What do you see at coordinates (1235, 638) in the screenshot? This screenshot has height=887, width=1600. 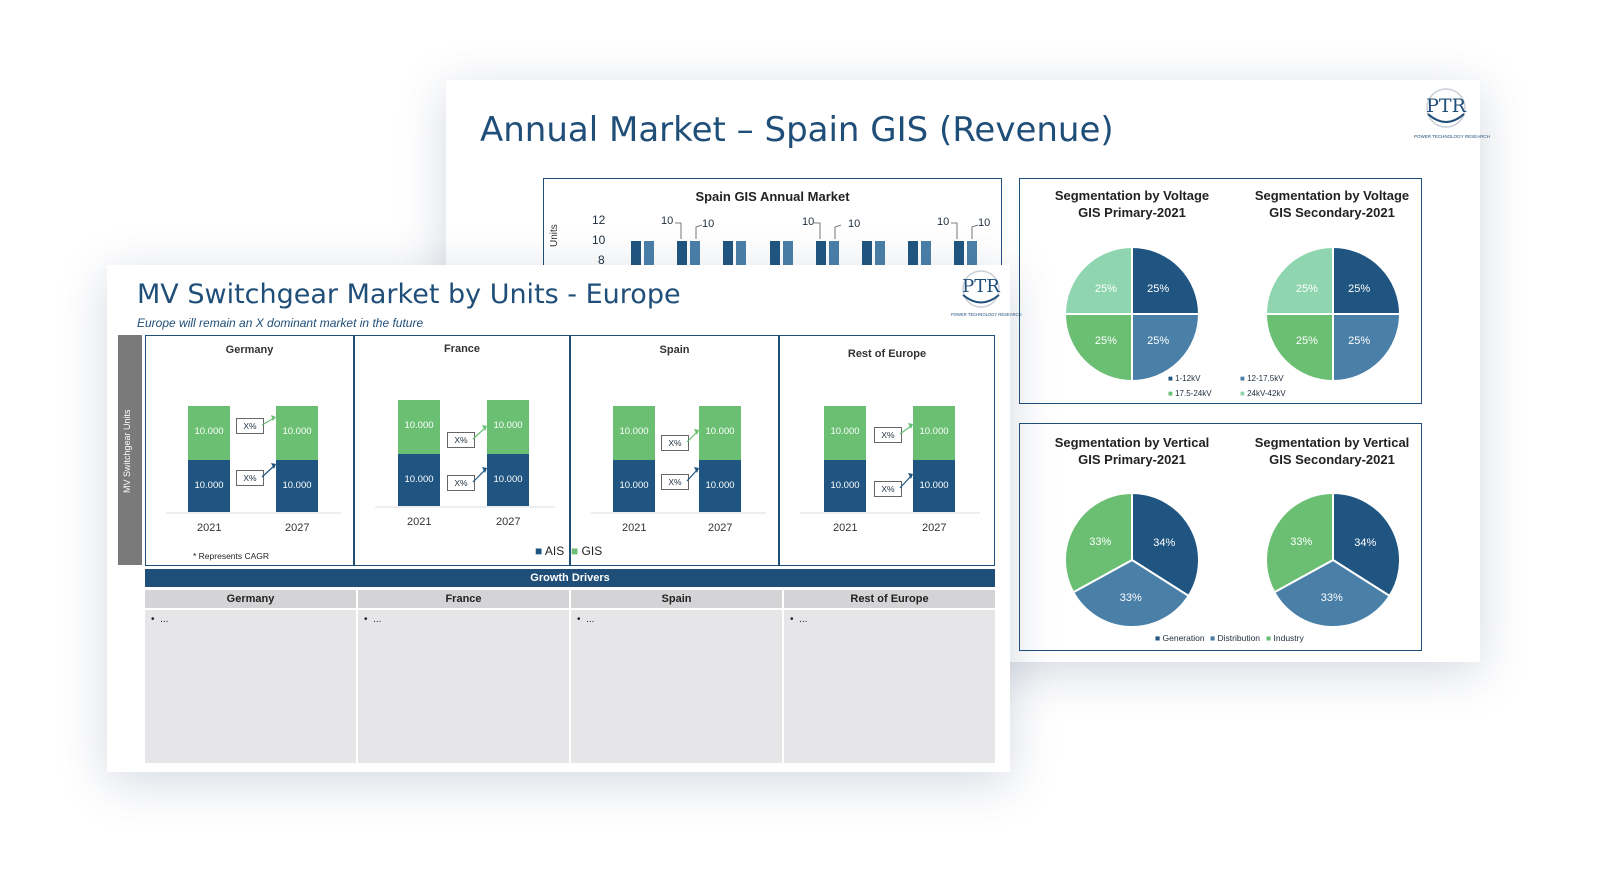 I see `legend-item: ■ Distribution` at bounding box center [1235, 638].